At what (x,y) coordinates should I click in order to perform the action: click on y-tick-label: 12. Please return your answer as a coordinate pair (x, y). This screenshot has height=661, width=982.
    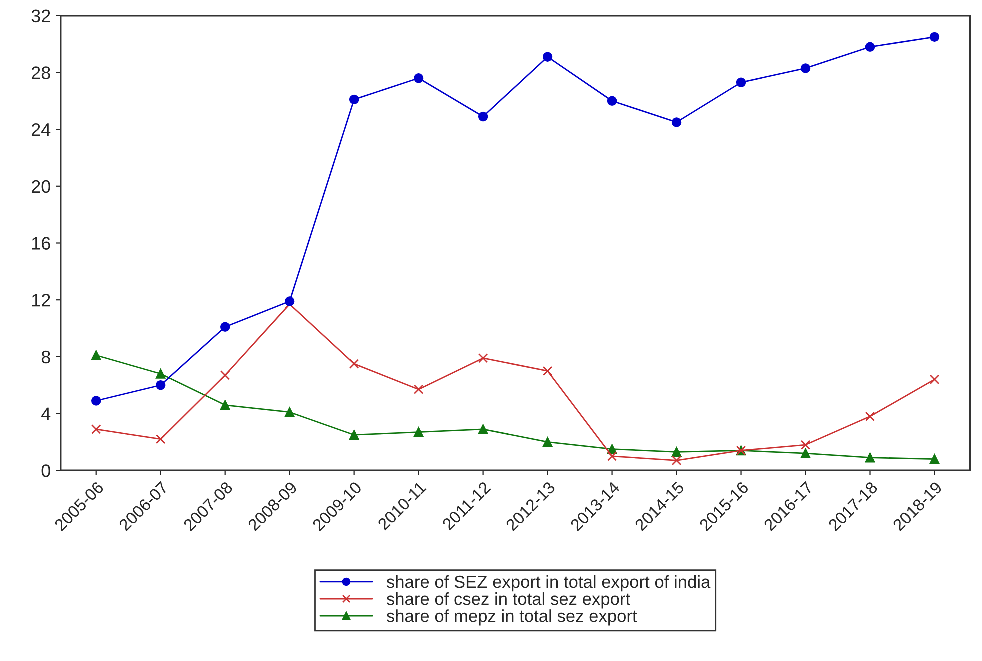
    Looking at the image, I should click on (41, 300).